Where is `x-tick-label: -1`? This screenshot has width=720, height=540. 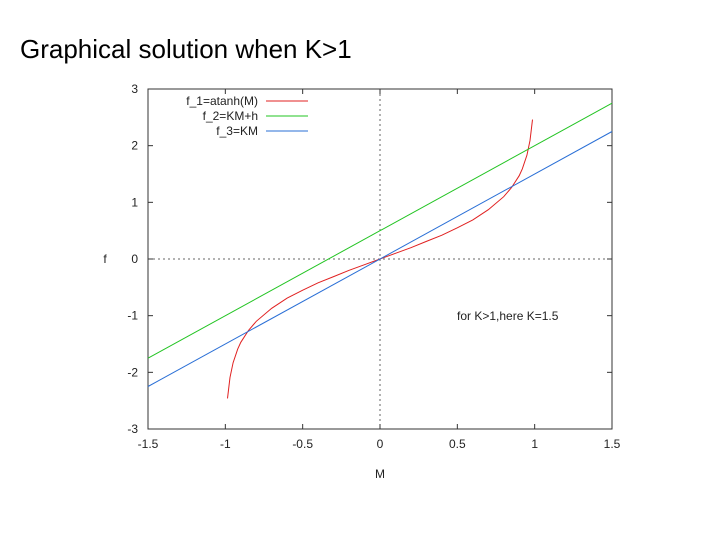
x-tick-label: -1 is located at coordinates (225, 444).